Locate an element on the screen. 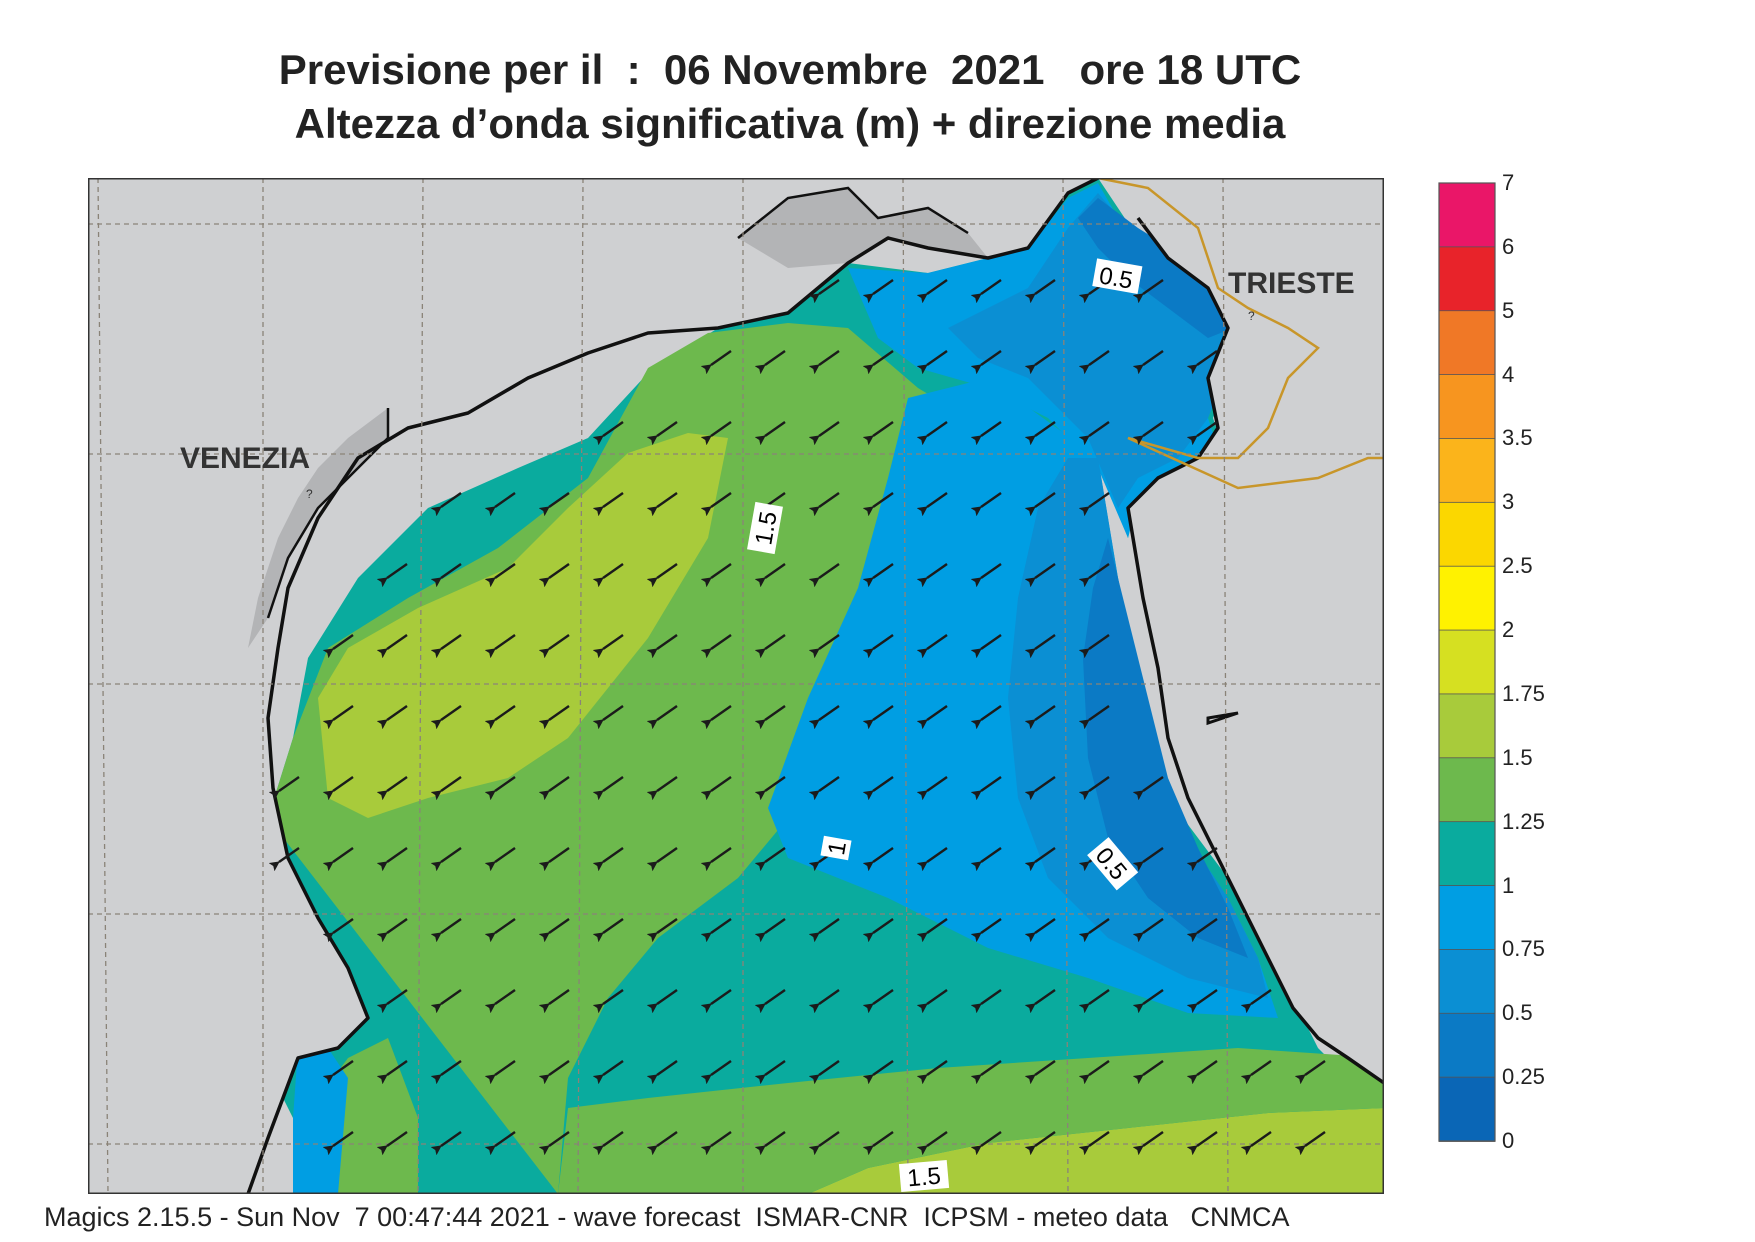 Image resolution: width=1755 pixels, height=1242 pixels. colorbar-tick-label: 1 is located at coordinates (1508, 885).